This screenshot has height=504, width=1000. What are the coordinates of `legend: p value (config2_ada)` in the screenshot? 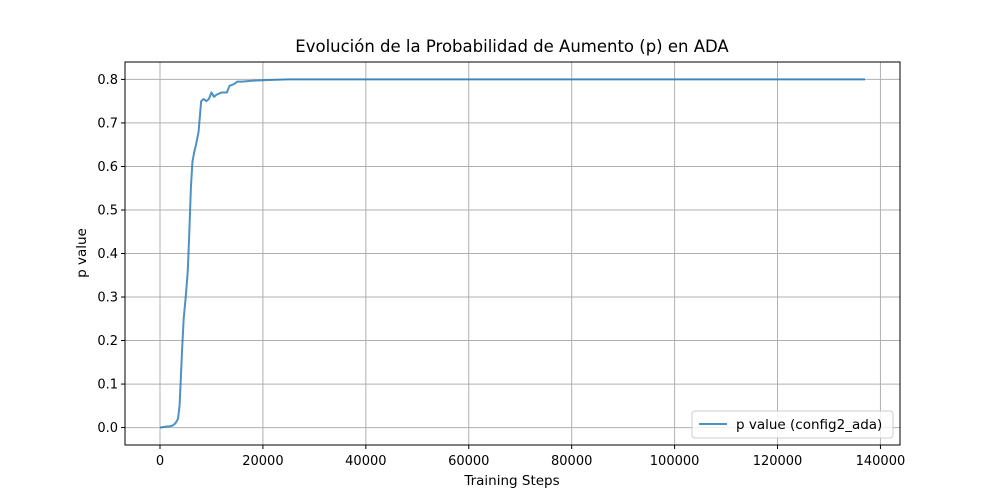 It's located at (792, 424).